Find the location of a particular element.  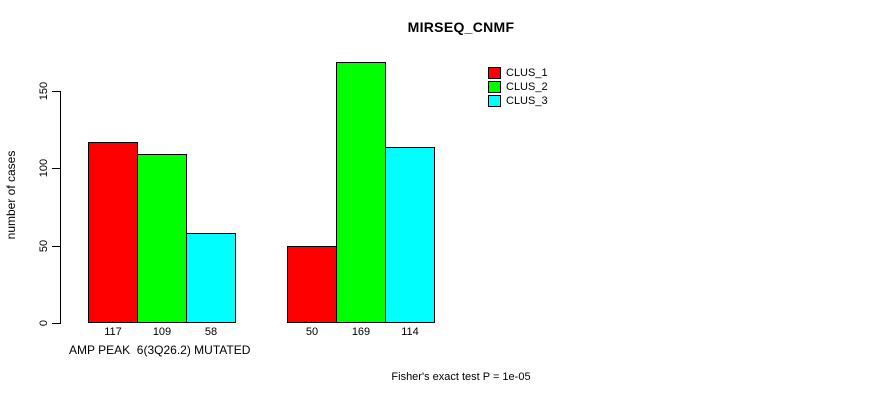

y-tick-label: 100 is located at coordinates (44, 168).